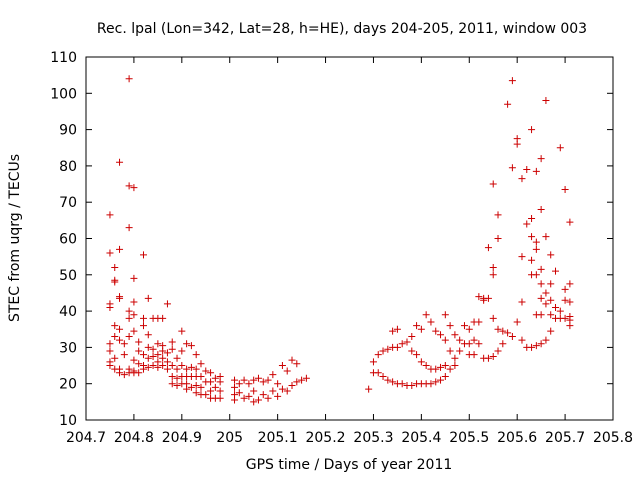  Describe the element at coordinates (86, 438) in the screenshot. I see `x-tick-label: 204.7` at that location.